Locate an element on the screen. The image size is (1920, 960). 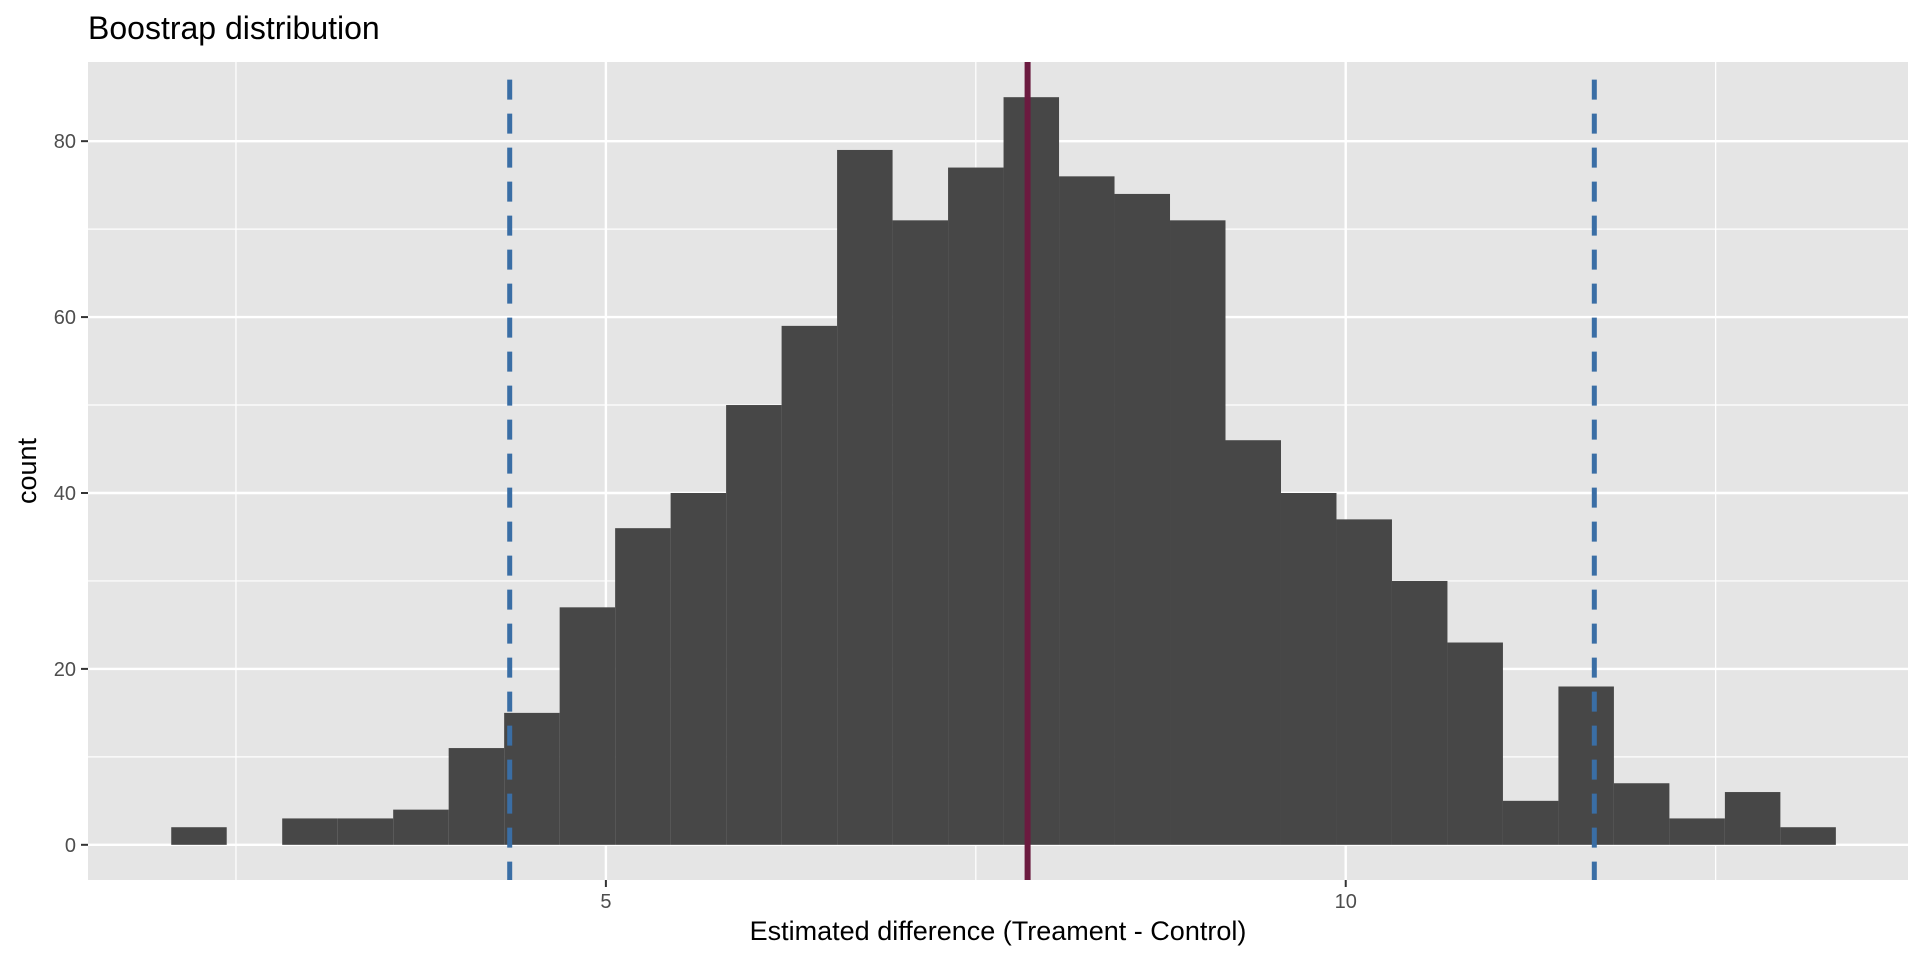
y-tick-label: 0 is located at coordinates (70, 846).